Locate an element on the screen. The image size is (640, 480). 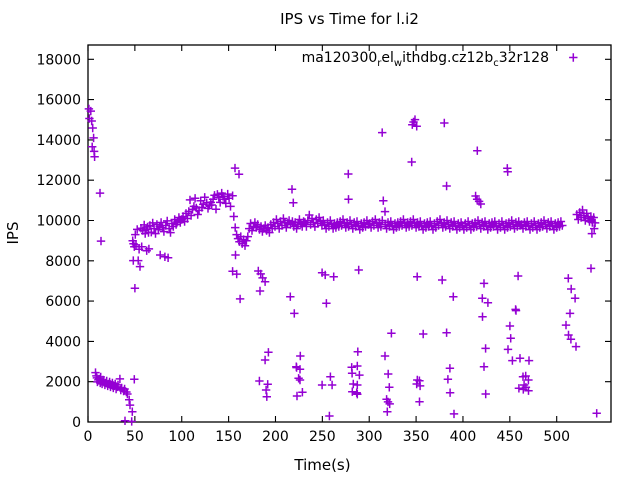
y-axis-title: IPS is located at coordinates (13, 233).